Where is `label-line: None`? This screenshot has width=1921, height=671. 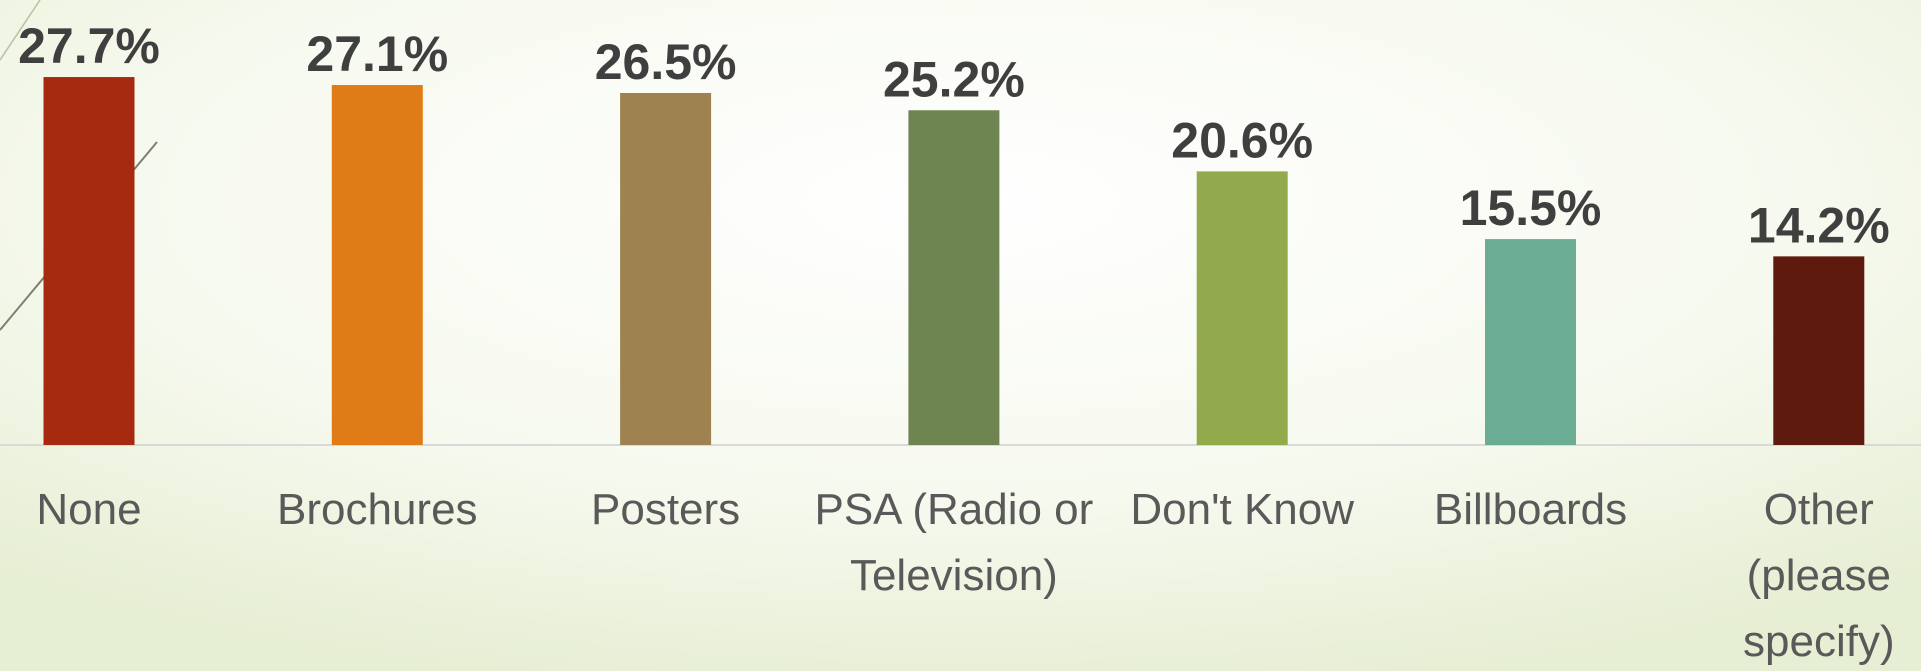
label-line: None is located at coordinates (88, 509).